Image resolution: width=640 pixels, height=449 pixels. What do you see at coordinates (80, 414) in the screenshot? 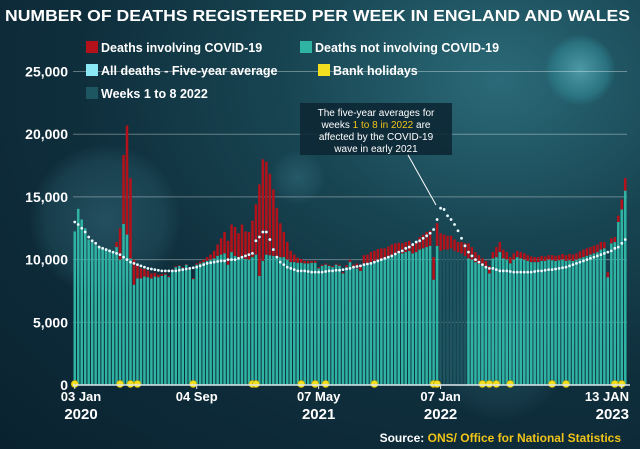
I see `x-tick-year: 2020` at bounding box center [80, 414].